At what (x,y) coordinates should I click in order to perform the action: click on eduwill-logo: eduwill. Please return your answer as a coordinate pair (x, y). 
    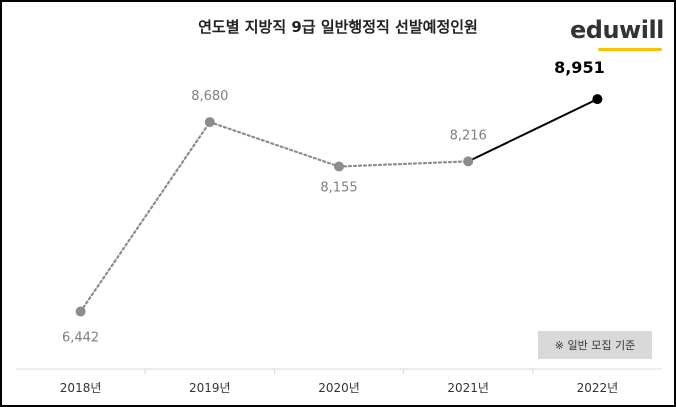
    Looking at the image, I should click on (617, 30).